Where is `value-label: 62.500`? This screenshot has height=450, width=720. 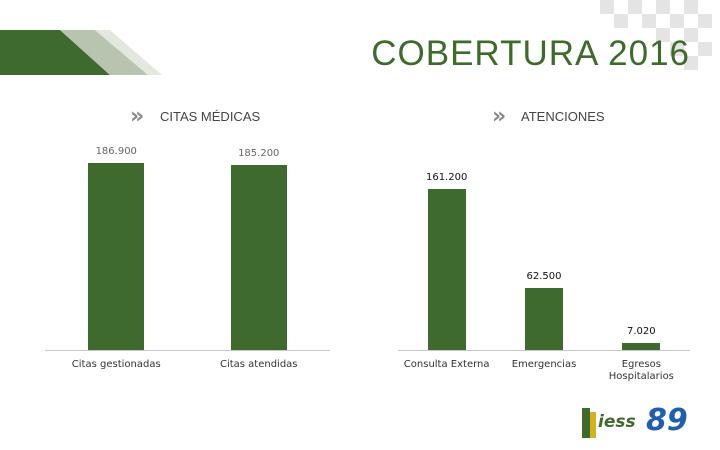 value-label: 62.500 is located at coordinates (544, 276).